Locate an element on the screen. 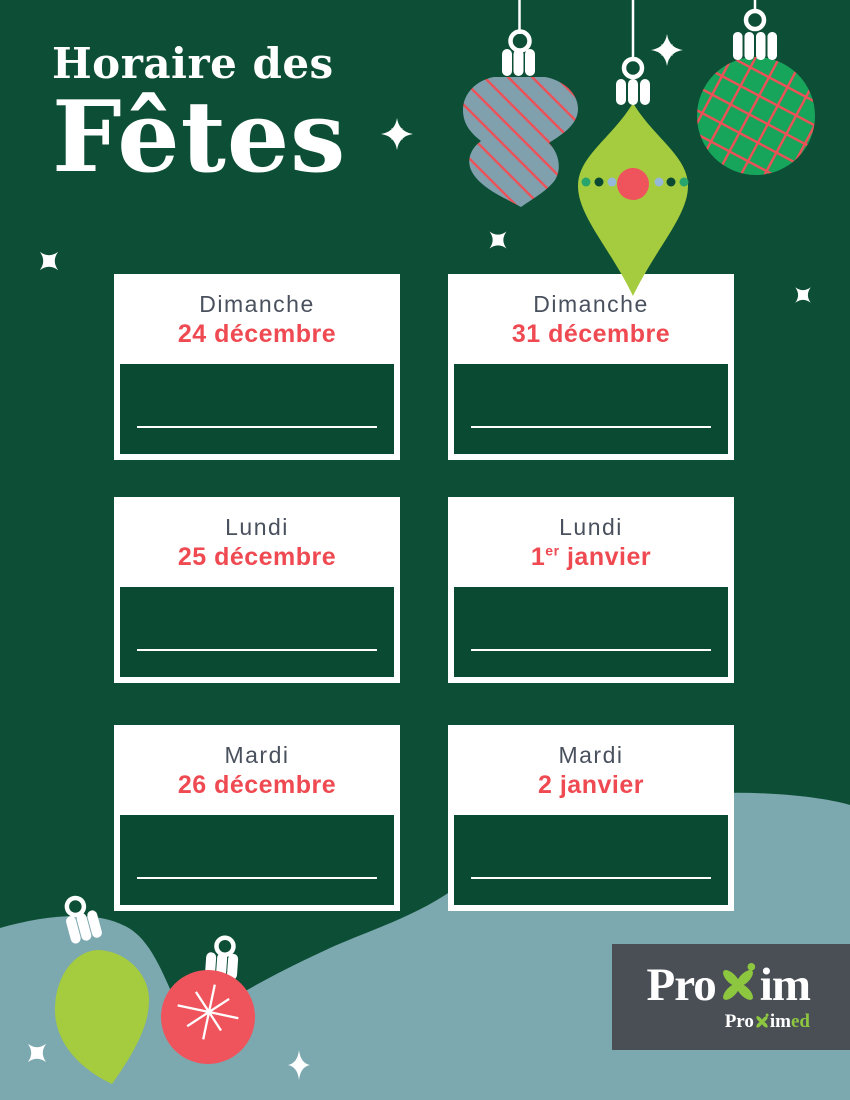 This screenshot has width=850, height=1100. card-date-label: 2 janvier is located at coordinates (591, 785).